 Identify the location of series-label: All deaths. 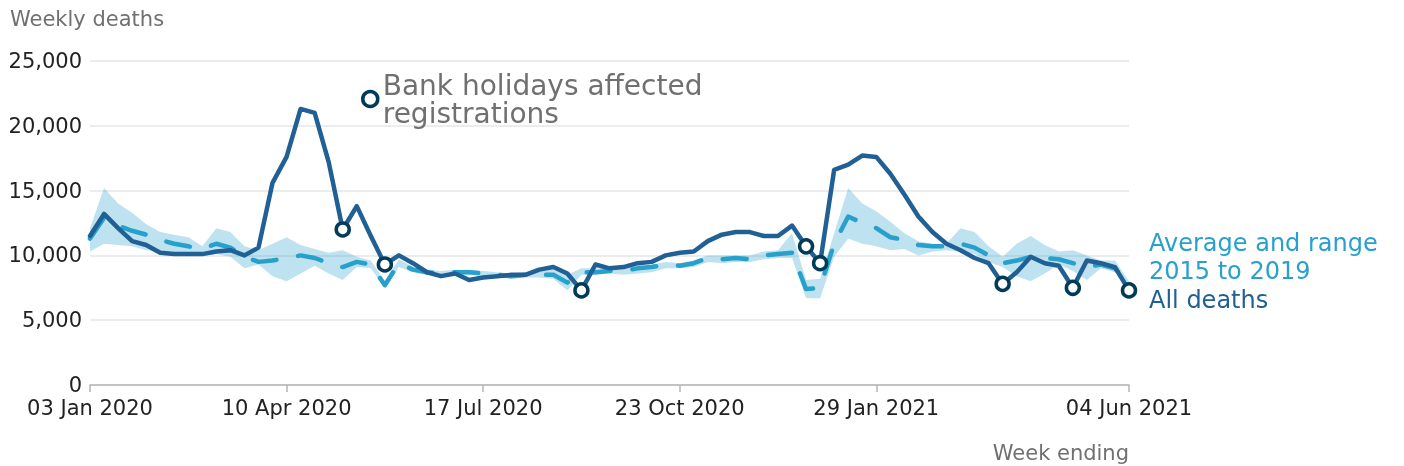
(1209, 300).